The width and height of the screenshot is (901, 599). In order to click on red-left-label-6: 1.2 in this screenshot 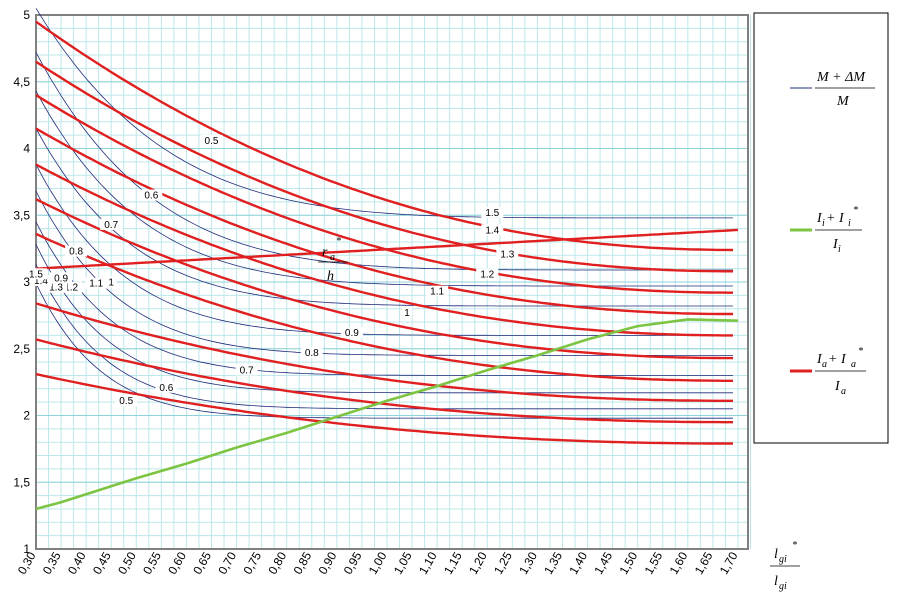, I will do `click(71, 288)`.